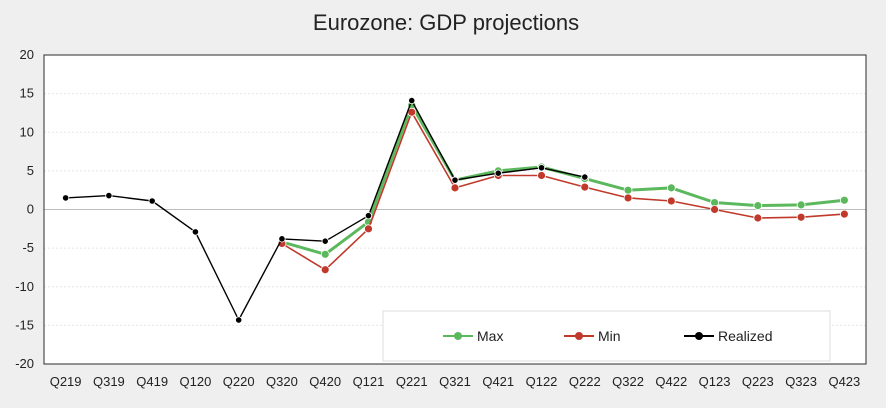  Describe the element at coordinates (27, 54) in the screenshot. I see `y-tick-label: 20` at that location.